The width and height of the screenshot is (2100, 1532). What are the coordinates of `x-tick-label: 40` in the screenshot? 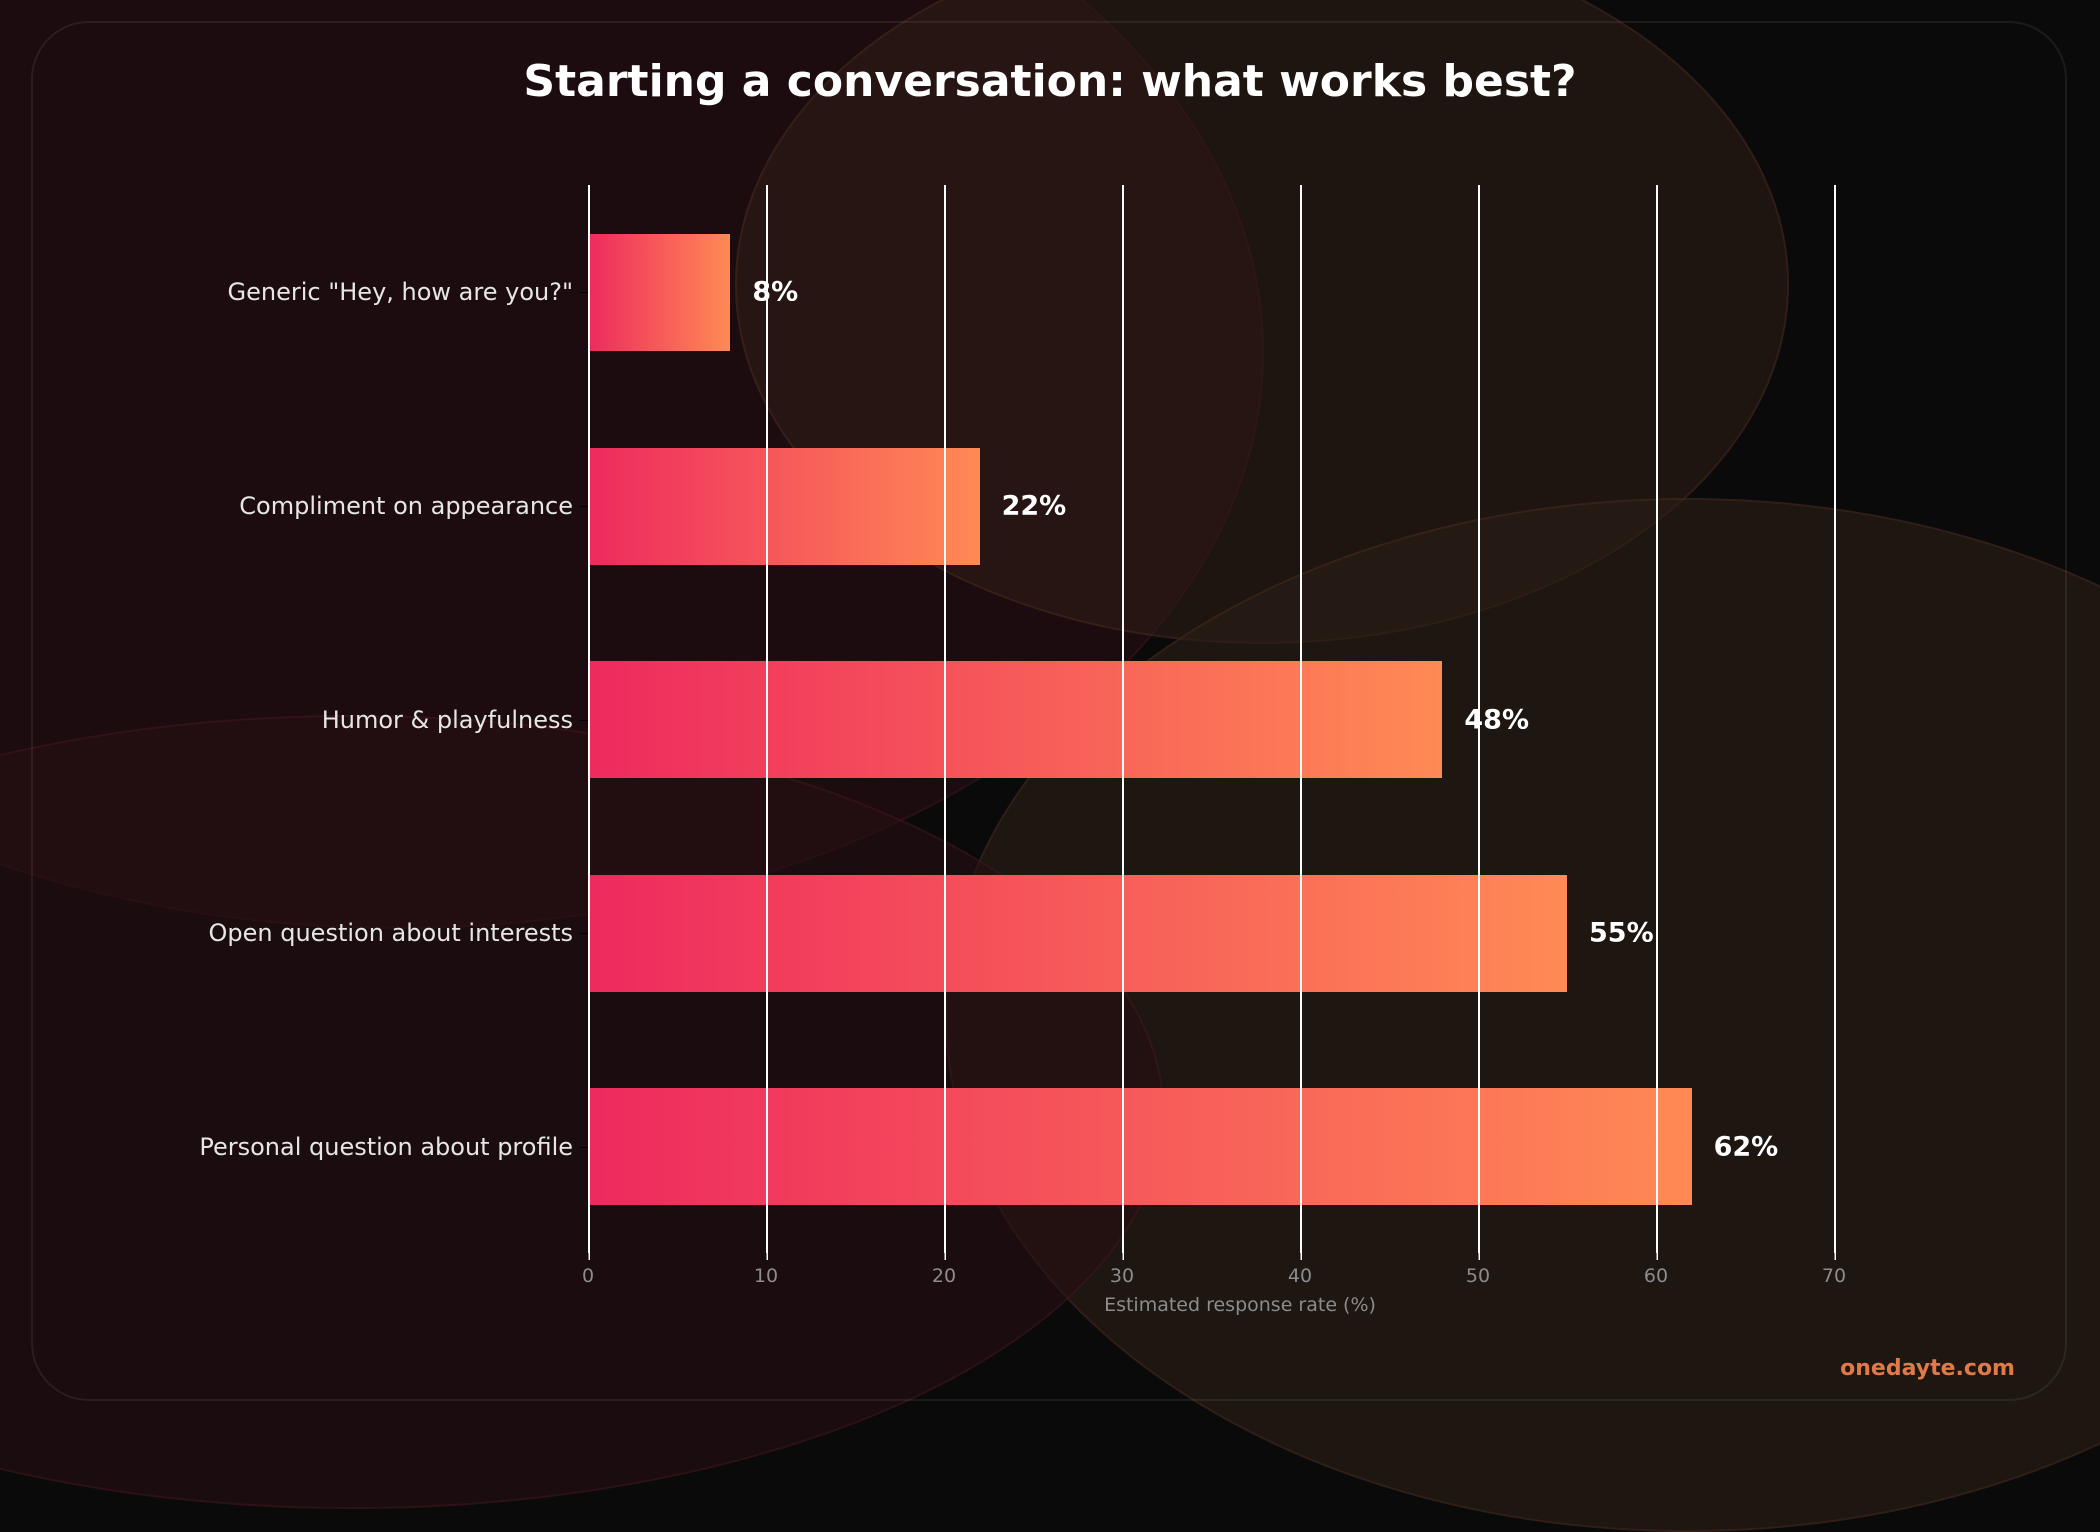 It's located at (1300, 1276).